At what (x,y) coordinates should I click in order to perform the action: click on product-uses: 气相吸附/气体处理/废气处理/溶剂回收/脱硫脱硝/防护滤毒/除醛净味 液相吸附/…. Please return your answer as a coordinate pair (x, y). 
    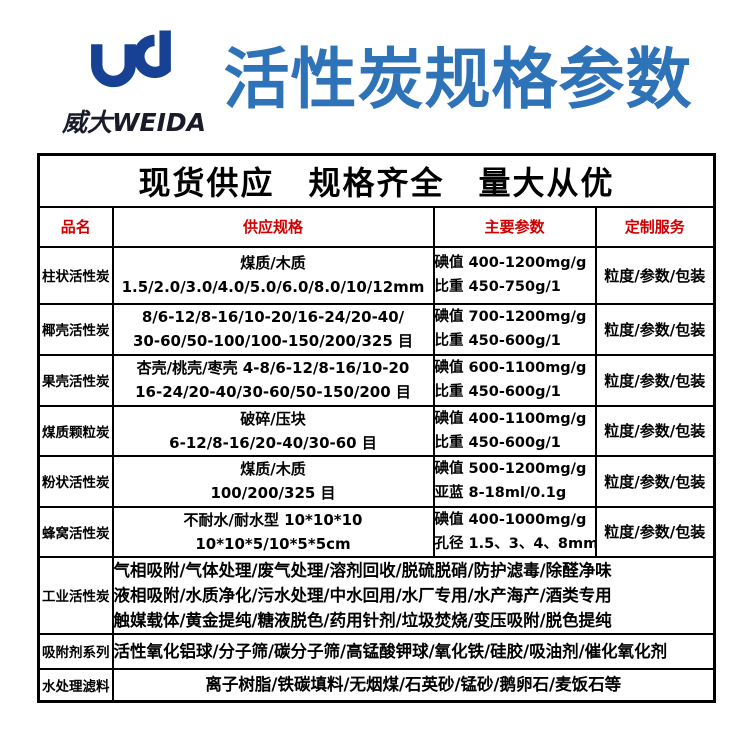
    Looking at the image, I should click on (413, 595).